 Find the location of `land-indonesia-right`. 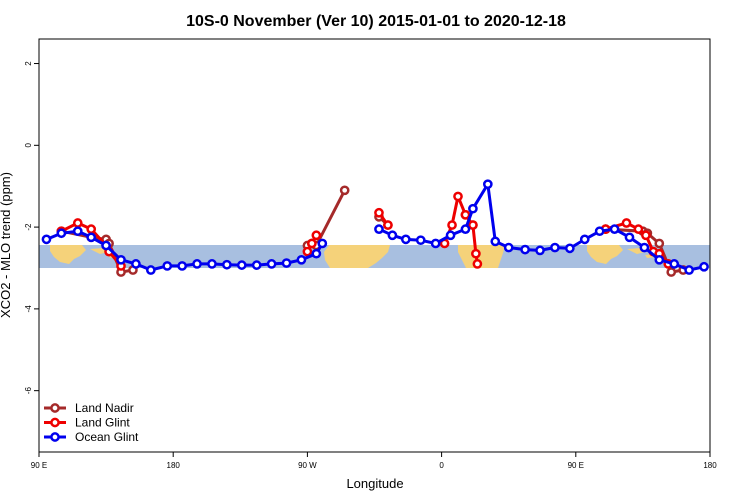

land-indonesia-right is located at coordinates (642, 253).